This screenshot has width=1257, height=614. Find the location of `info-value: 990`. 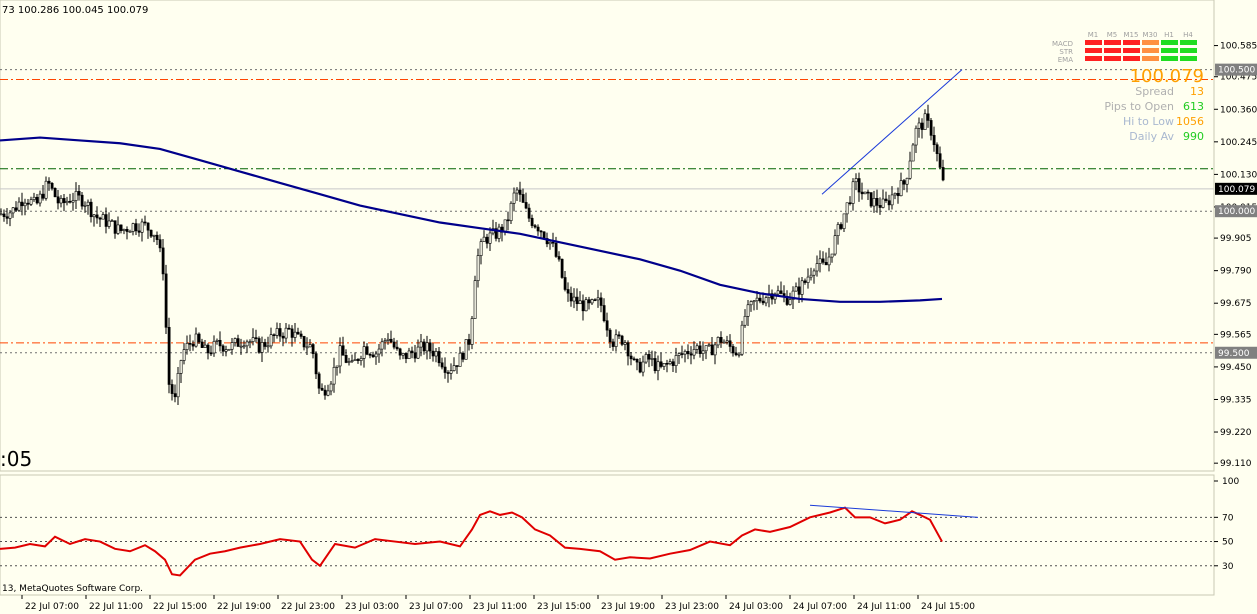

info-value: 990 is located at coordinates (1193, 136).